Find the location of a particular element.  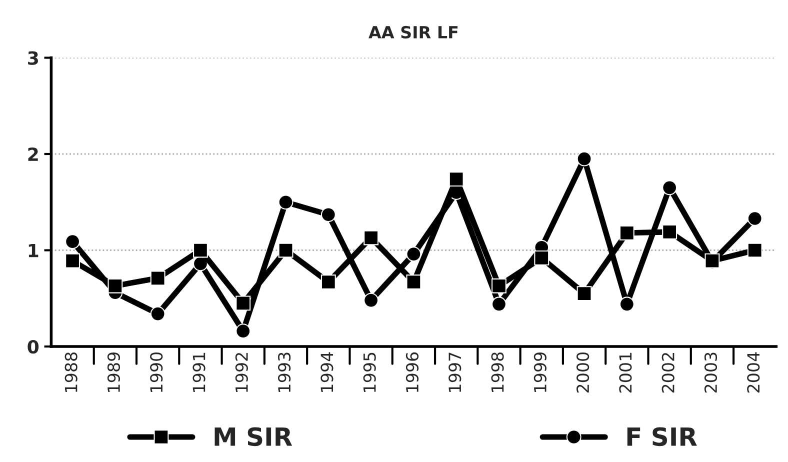

x-tick-label: 2003 is located at coordinates (711, 372).